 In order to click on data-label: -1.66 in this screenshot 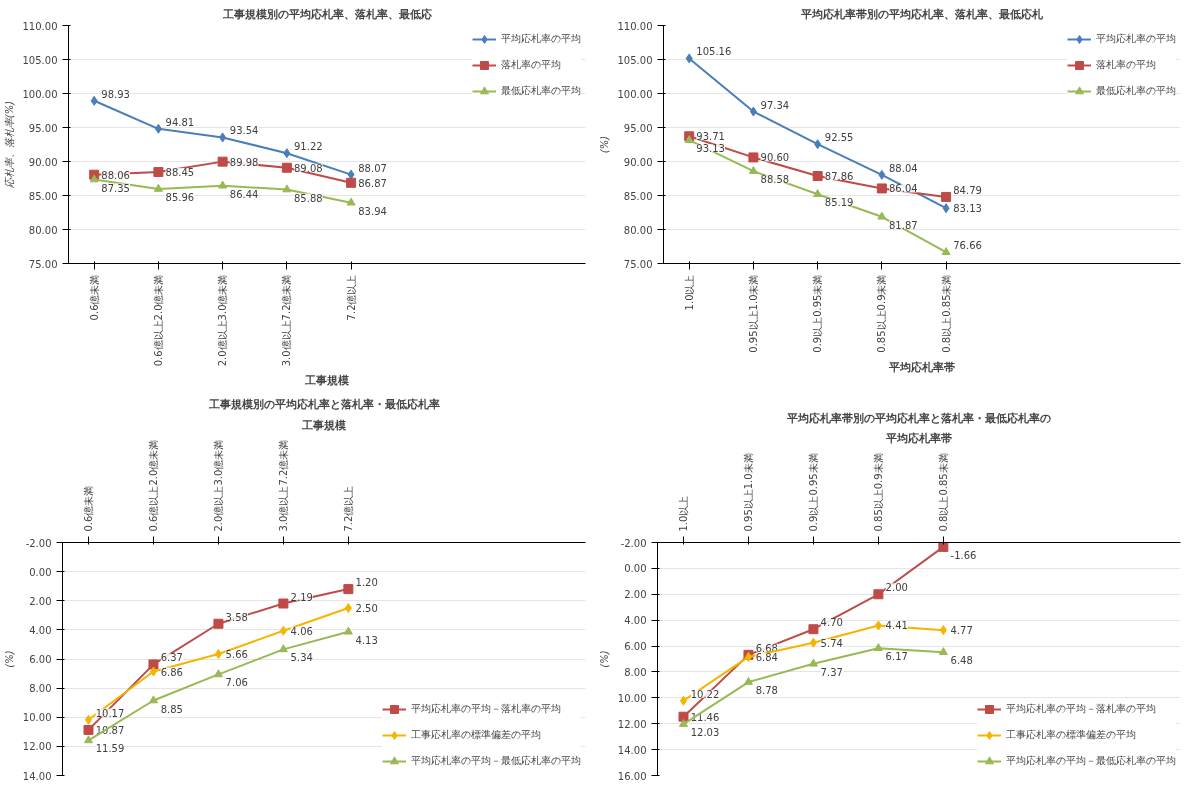, I will do `click(963, 555)`.